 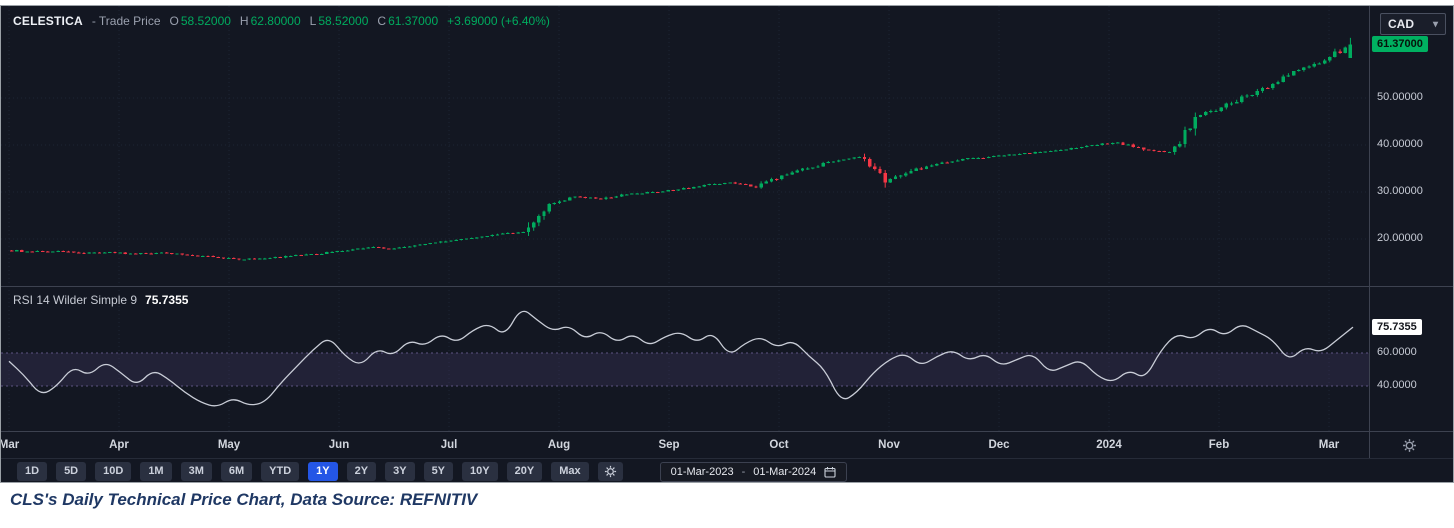 I want to click on range-button-3y: 3Y, so click(x=400, y=471).